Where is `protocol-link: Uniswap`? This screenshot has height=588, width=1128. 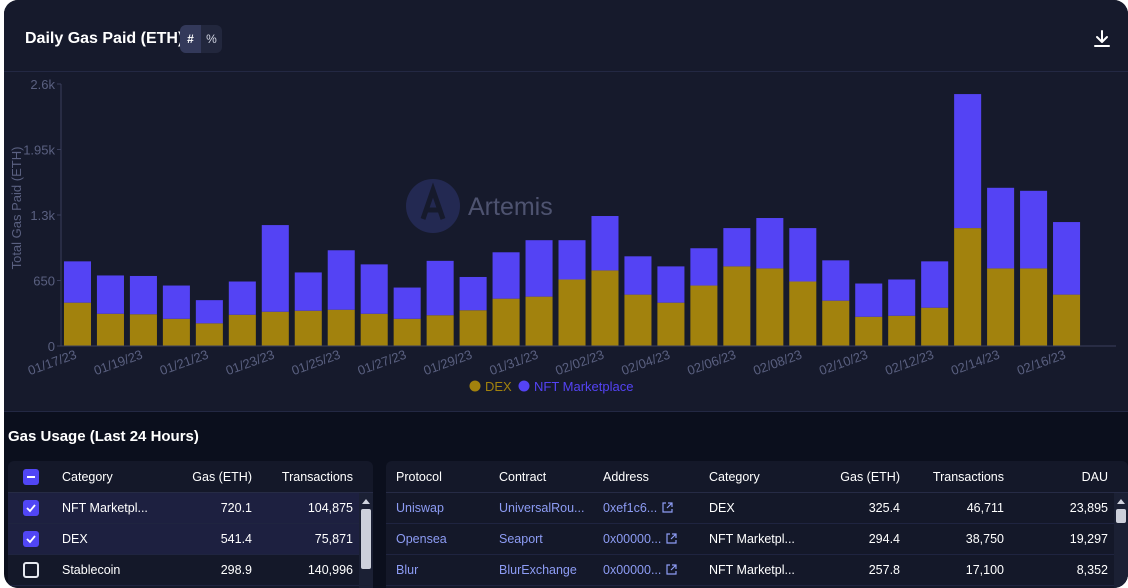
protocol-link: Uniswap is located at coordinates (420, 508).